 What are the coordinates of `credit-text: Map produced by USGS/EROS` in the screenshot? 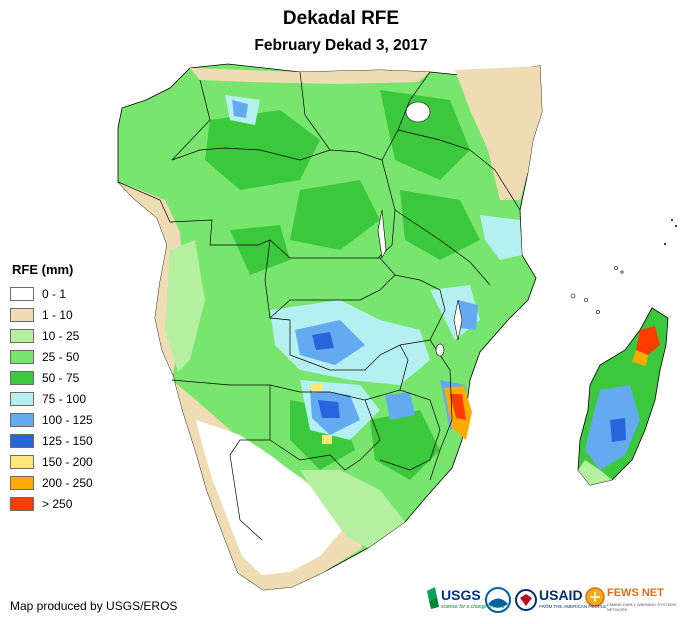 It's located at (94, 606).